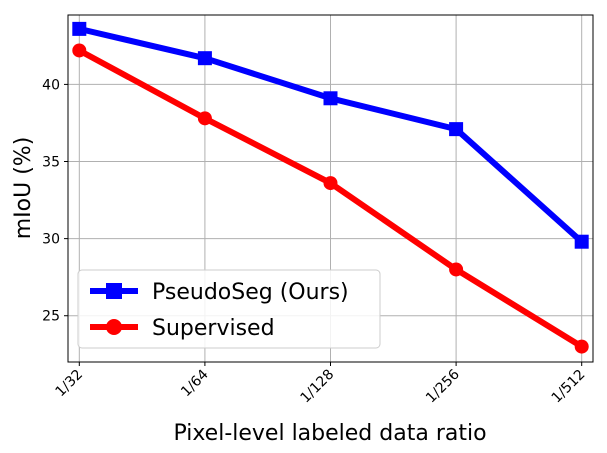  What do you see at coordinates (443, 386) in the screenshot?
I see `x-tick-label: 1/256` at bounding box center [443, 386].